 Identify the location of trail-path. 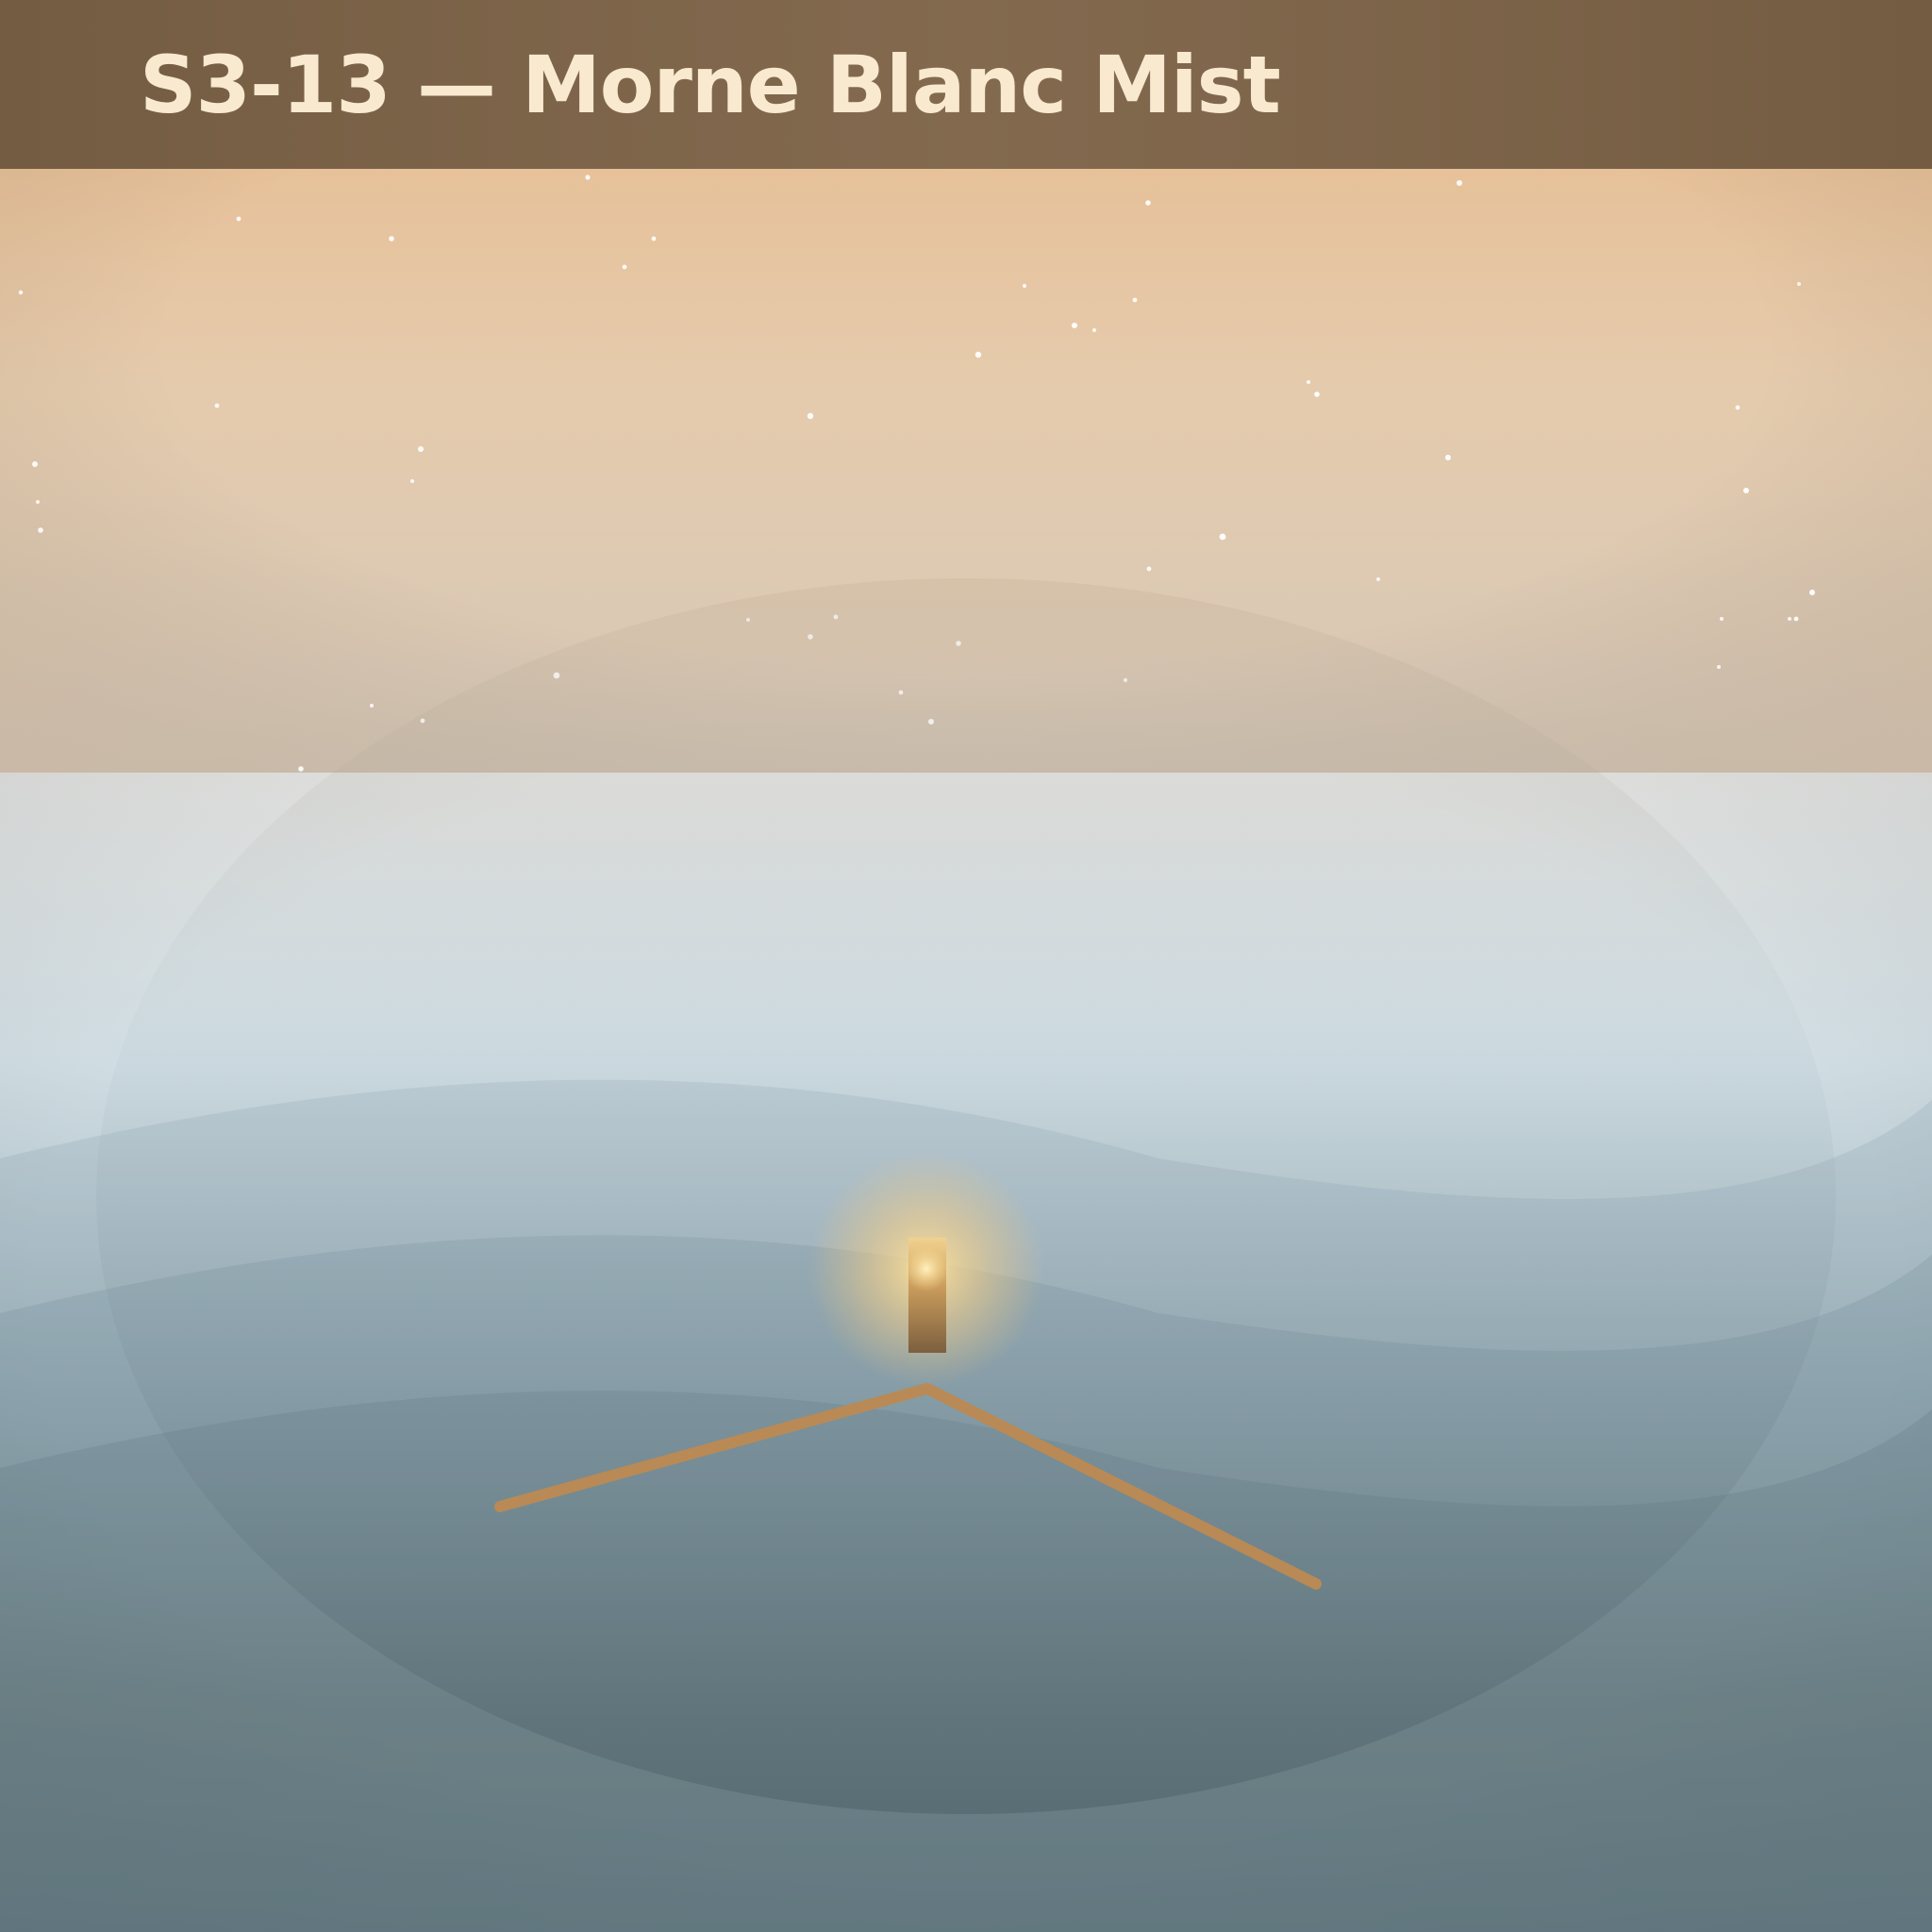
(908, 1486).